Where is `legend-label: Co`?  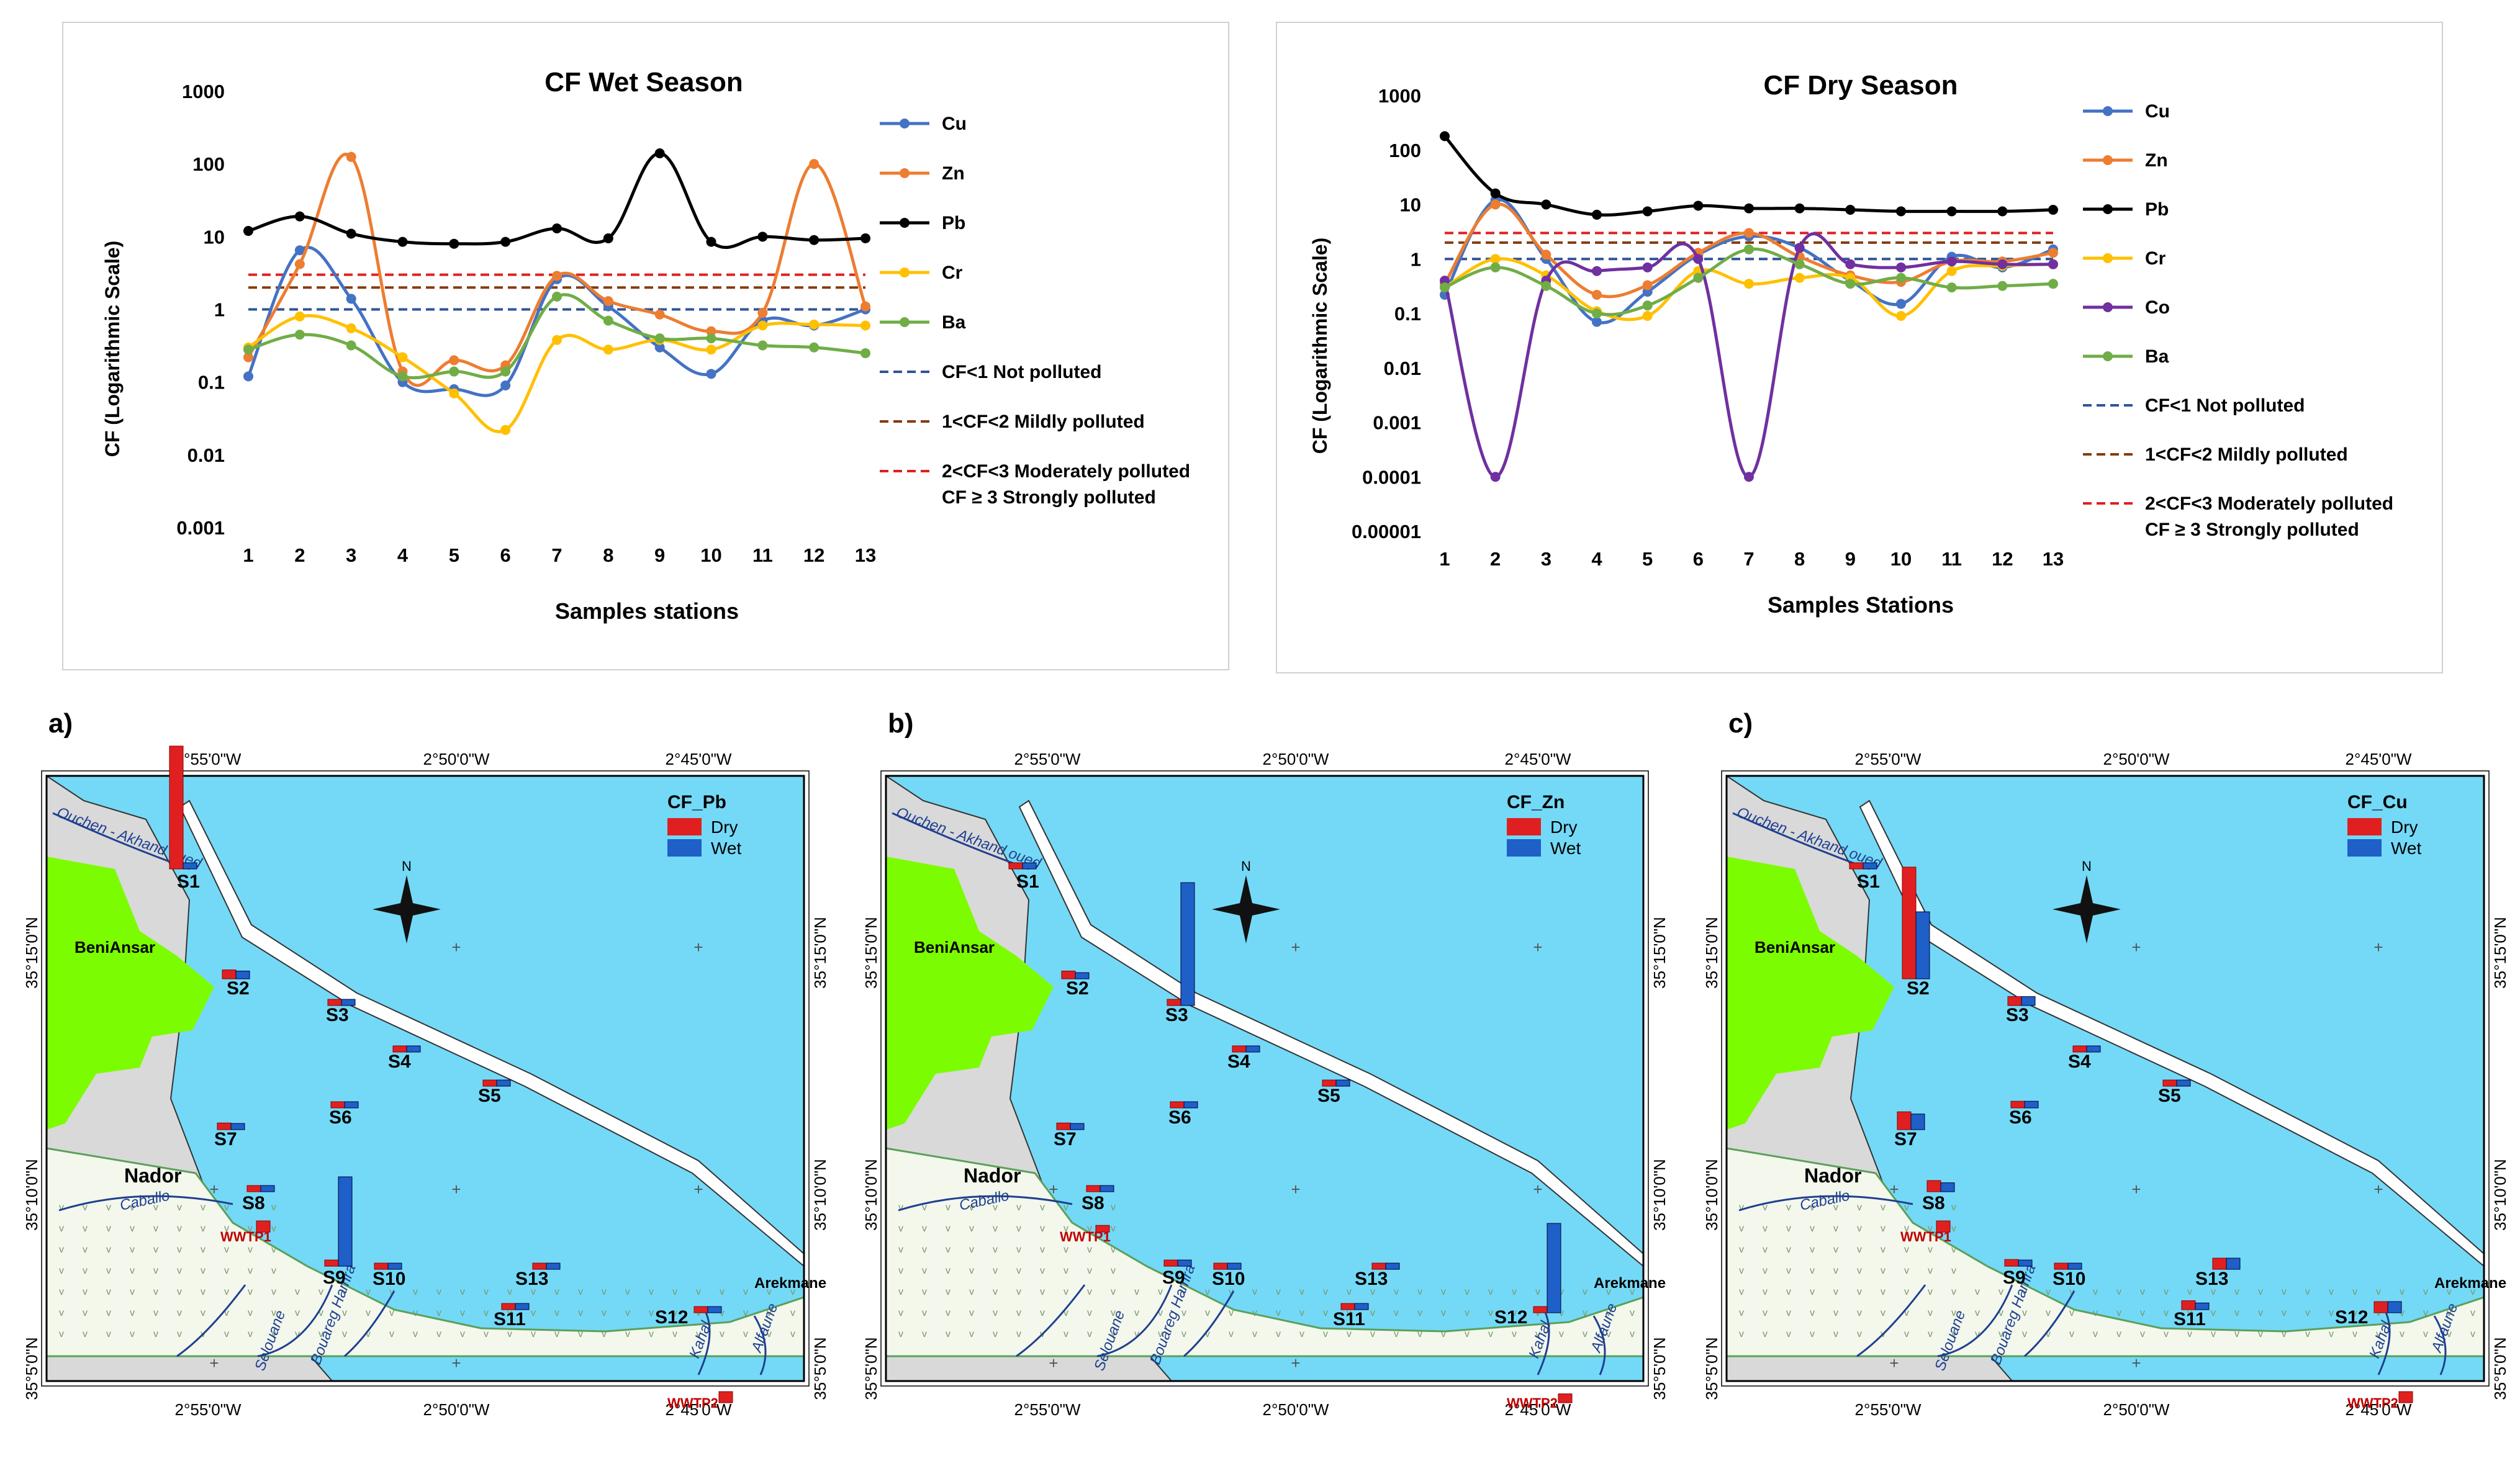 legend-label: Co is located at coordinates (2157, 307).